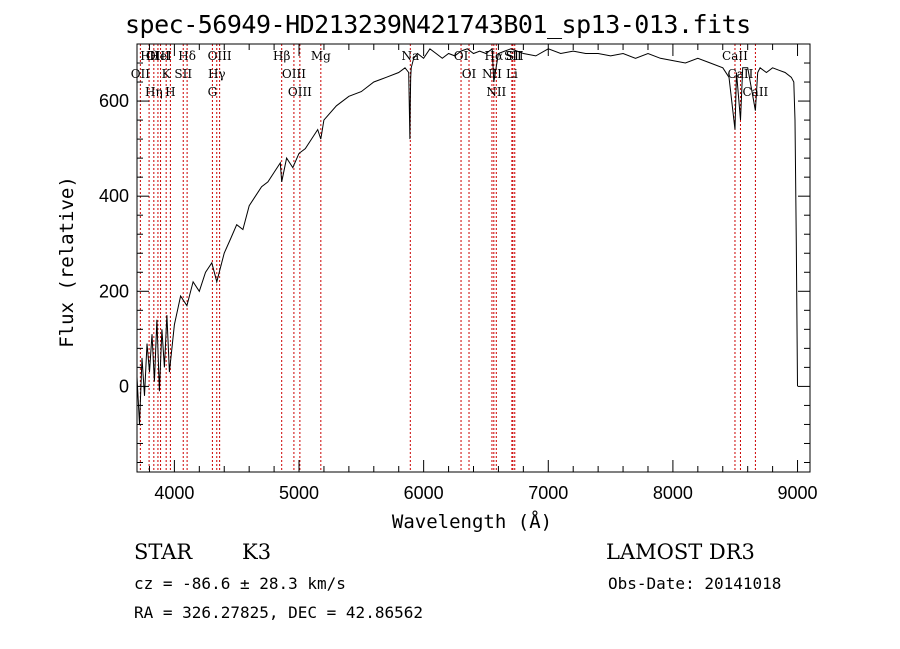 The height and width of the screenshot is (649, 900). Describe the element at coordinates (673, 493) in the screenshot. I see `x-tick-label: 8000` at that location.